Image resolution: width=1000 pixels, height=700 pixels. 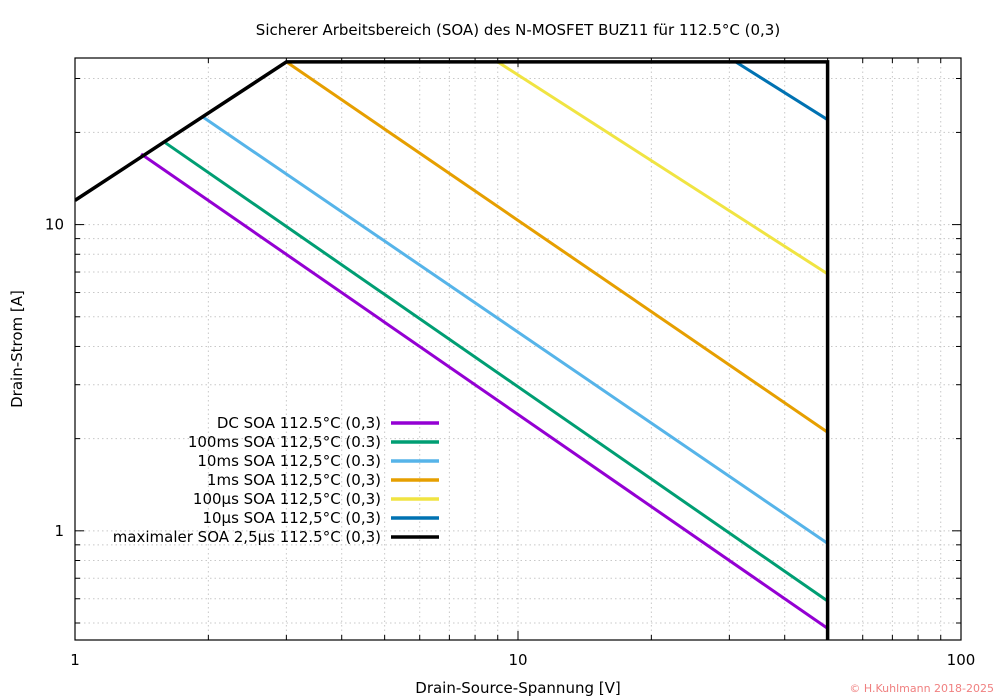 What do you see at coordinates (291, 518) in the screenshot?
I see `legend-label-6: 10µs SOA 112,5°C (0,3)` at bounding box center [291, 518].